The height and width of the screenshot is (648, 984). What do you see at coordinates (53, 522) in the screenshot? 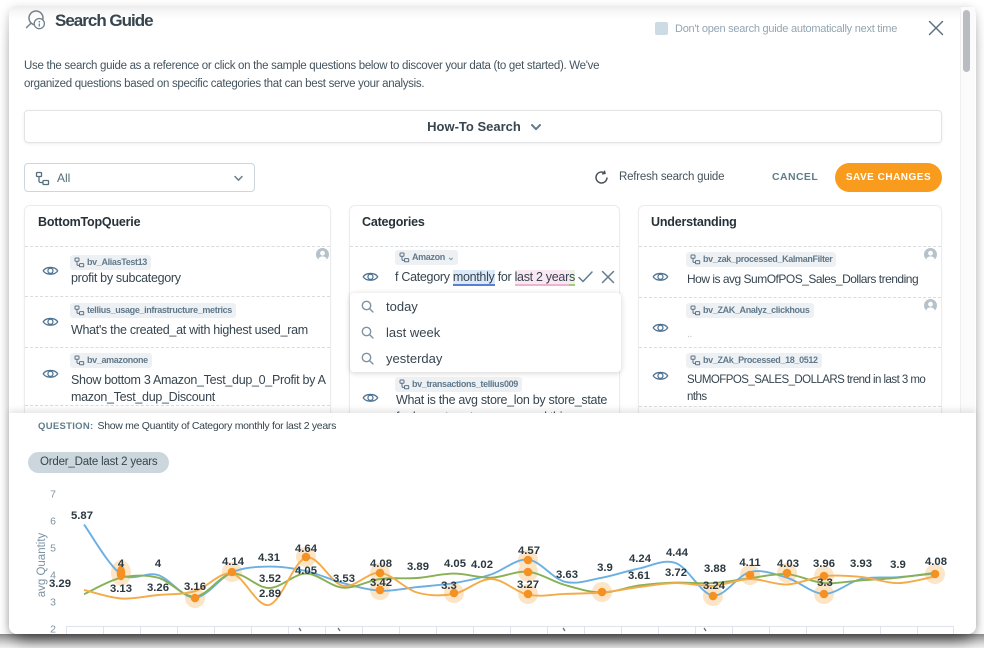
I see `svg-text: 6` at bounding box center [53, 522].